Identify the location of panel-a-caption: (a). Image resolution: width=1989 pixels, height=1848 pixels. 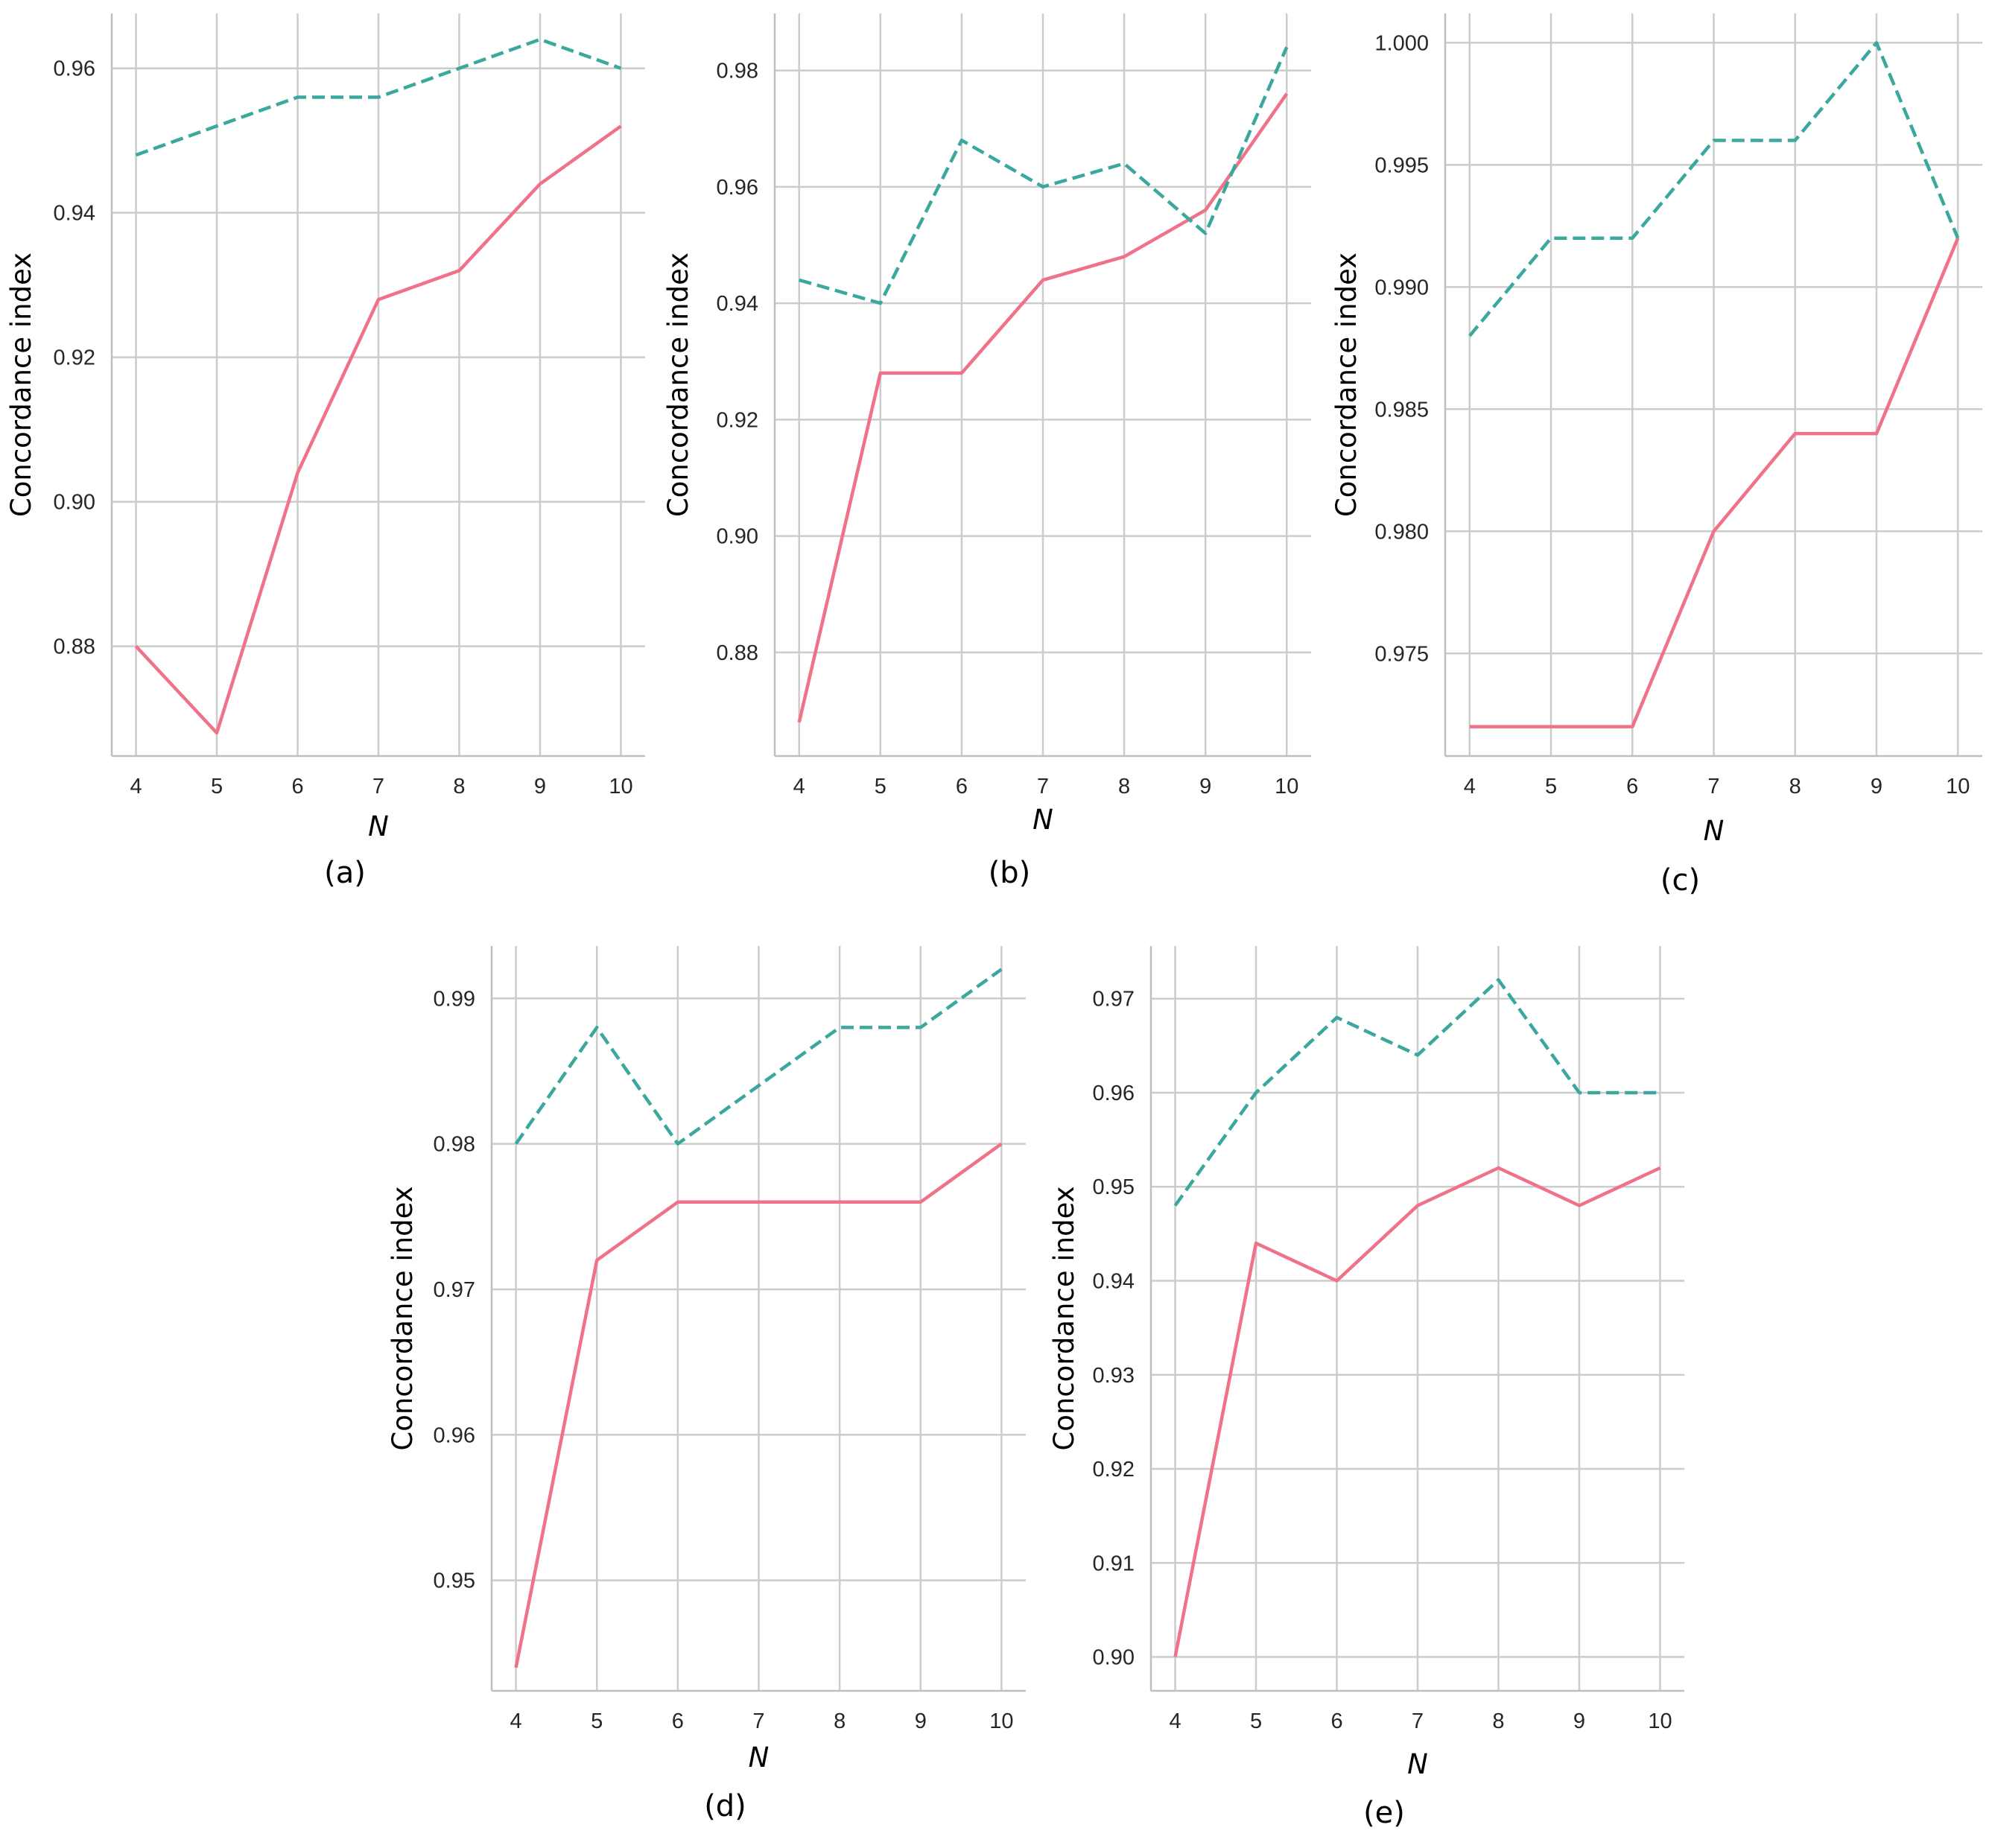
(345, 873).